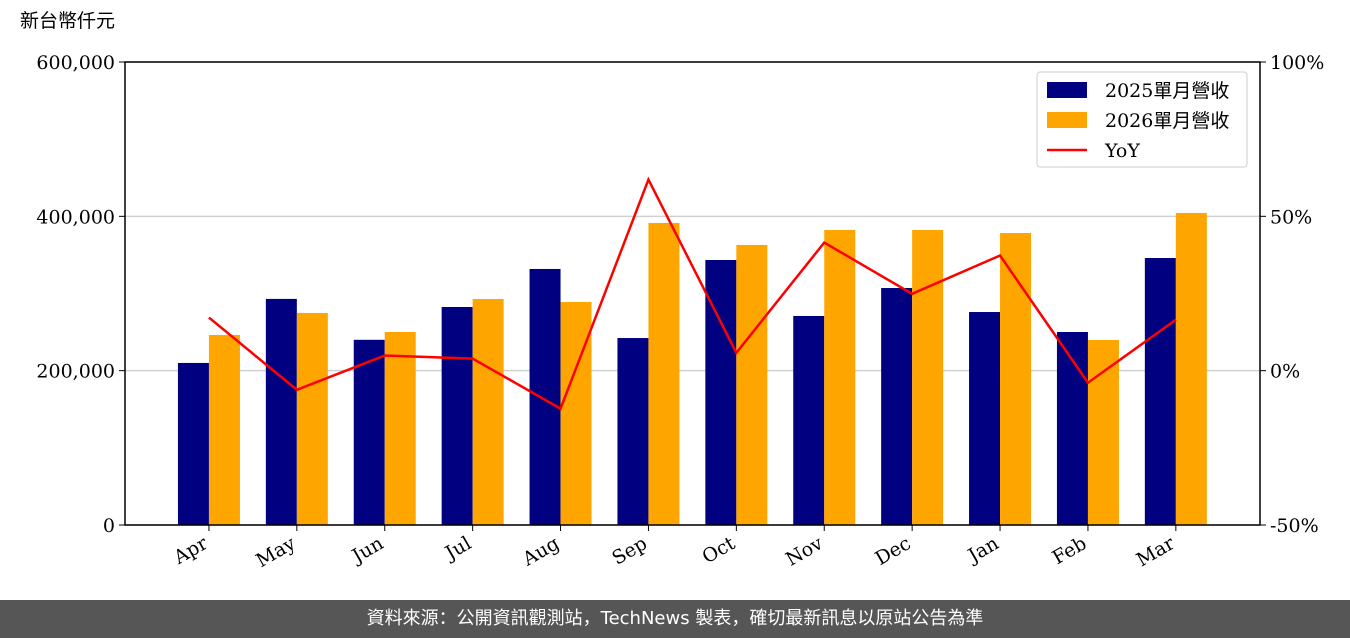 The height and width of the screenshot is (638, 1350). Describe the element at coordinates (1285, 372) in the screenshot. I see `y2-tick-label: 0%` at that location.